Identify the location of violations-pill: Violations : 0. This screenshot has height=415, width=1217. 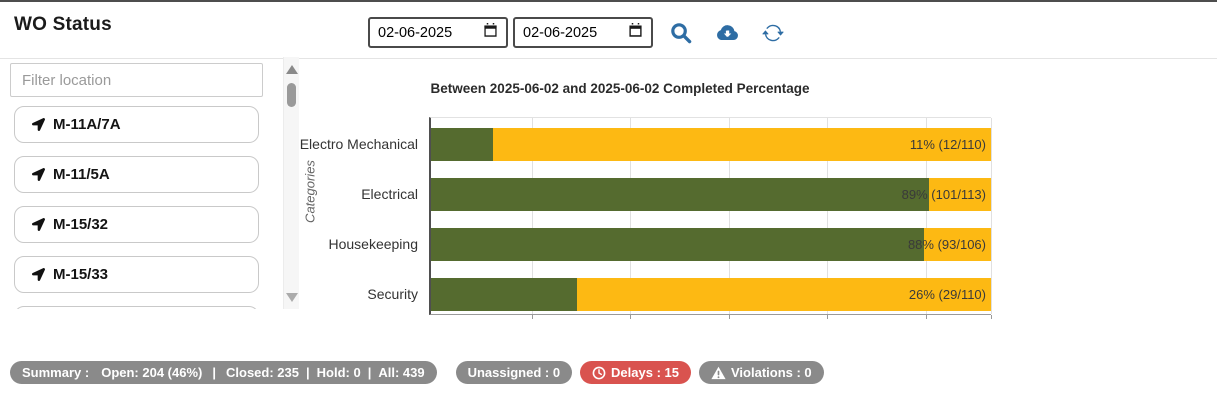
(761, 372).